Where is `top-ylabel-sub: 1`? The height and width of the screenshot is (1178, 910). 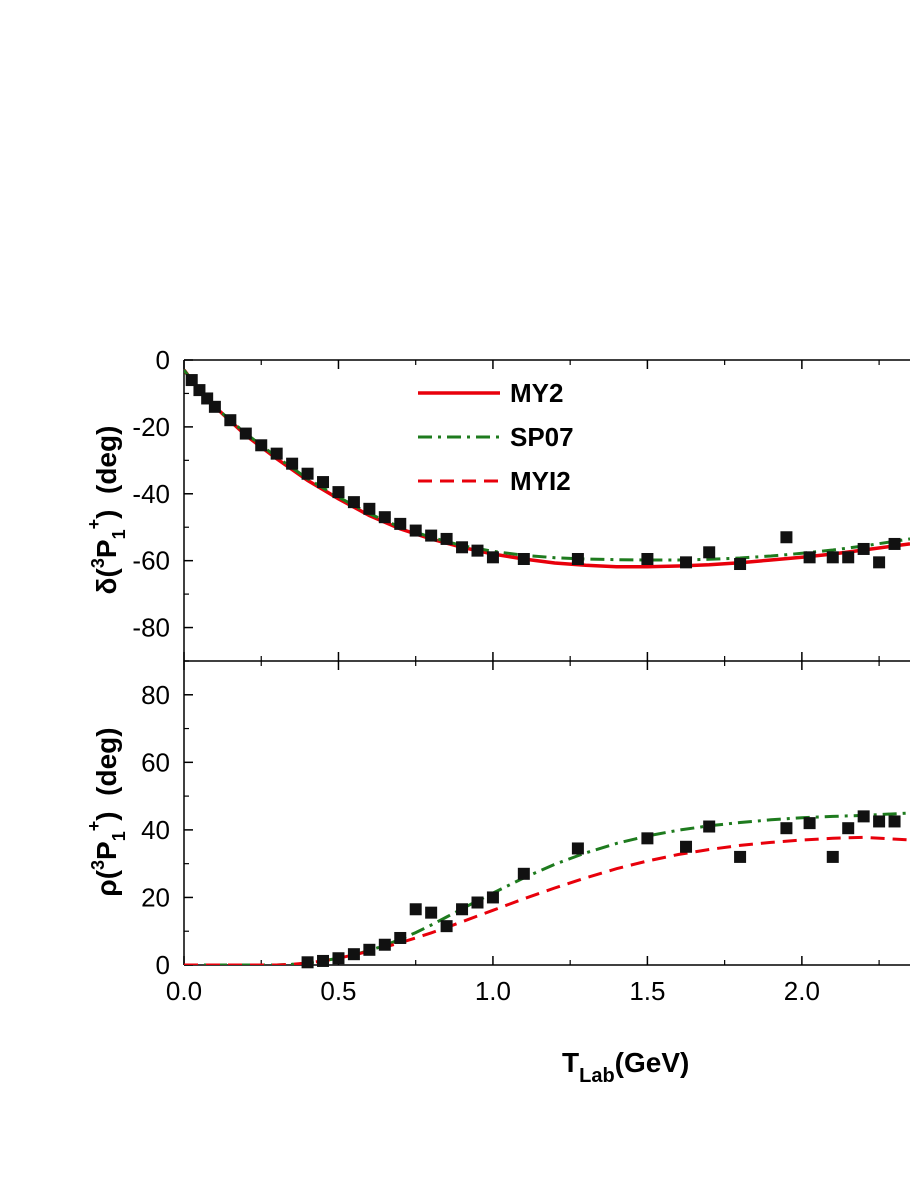 top-ylabel-sub: 1 is located at coordinates (119, 534).